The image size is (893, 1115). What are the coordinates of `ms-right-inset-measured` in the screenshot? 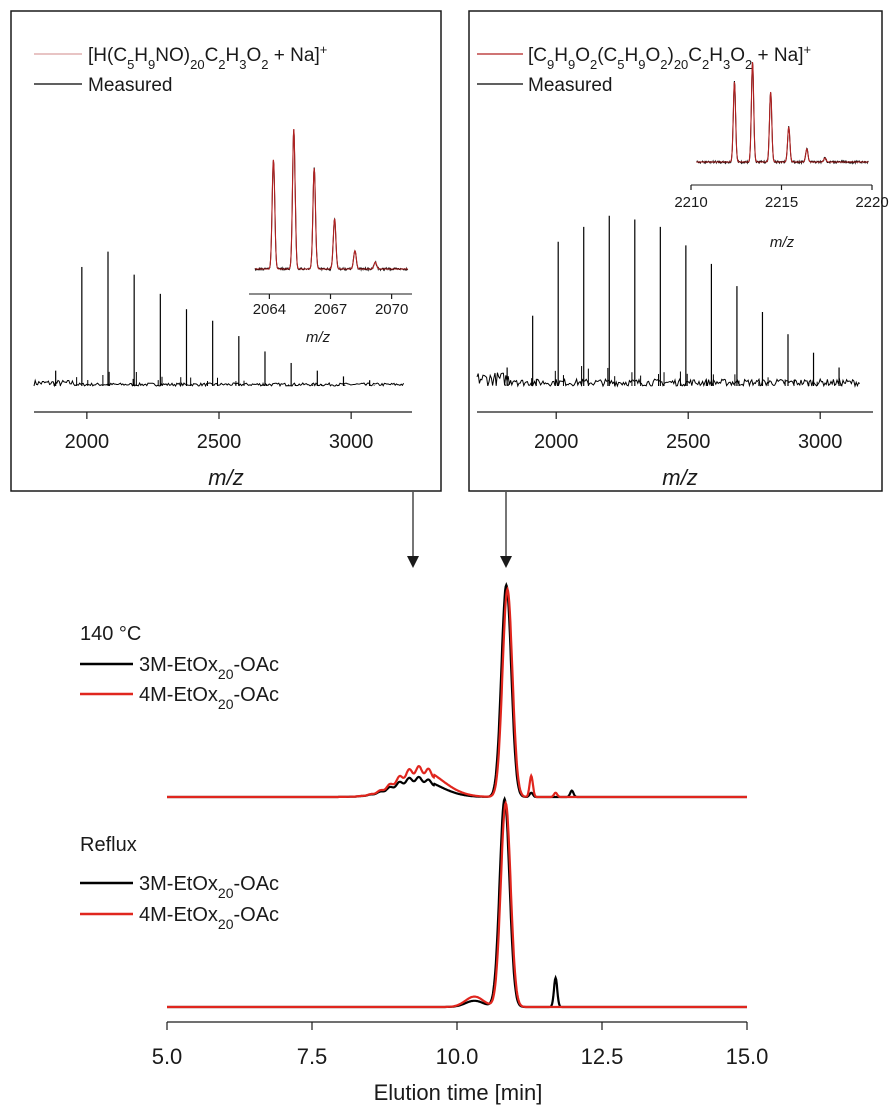 It's located at (782, 113).